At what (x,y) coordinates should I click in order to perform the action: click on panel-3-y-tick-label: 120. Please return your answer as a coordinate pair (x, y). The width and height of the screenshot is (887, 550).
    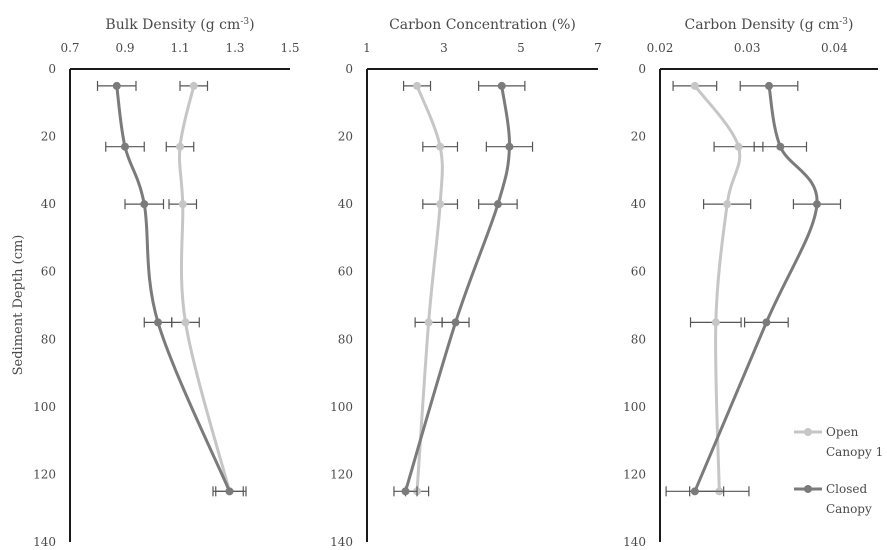
    Looking at the image, I should click on (634, 474).